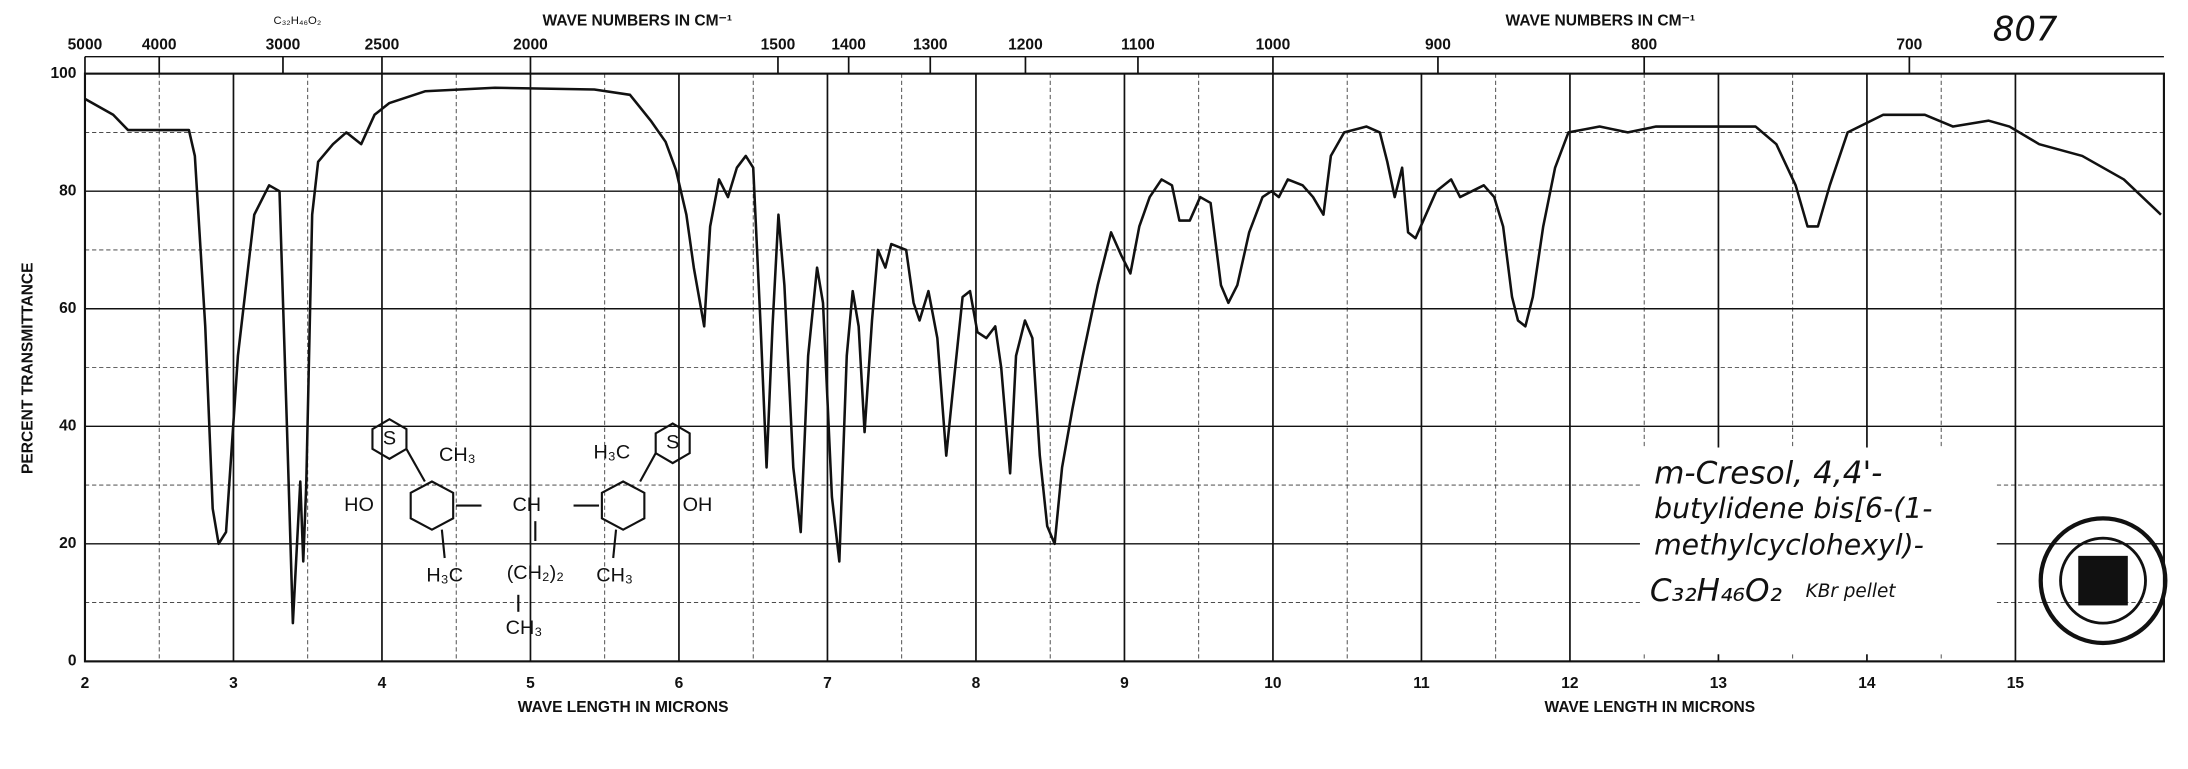  What do you see at coordinates (1793, 508) in the screenshot?
I see `annotation-line: butylidene bis[6-(1-` at bounding box center [1793, 508].